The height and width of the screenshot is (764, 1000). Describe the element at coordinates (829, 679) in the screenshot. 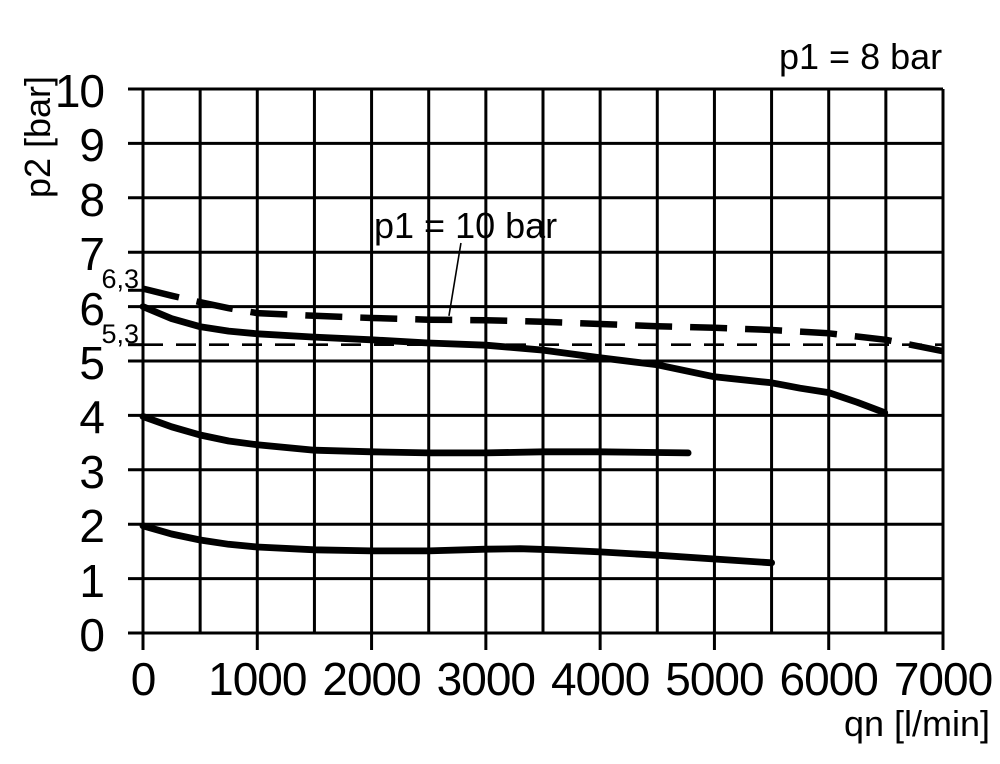

I see `x-tick-label-6000: 6000` at that location.